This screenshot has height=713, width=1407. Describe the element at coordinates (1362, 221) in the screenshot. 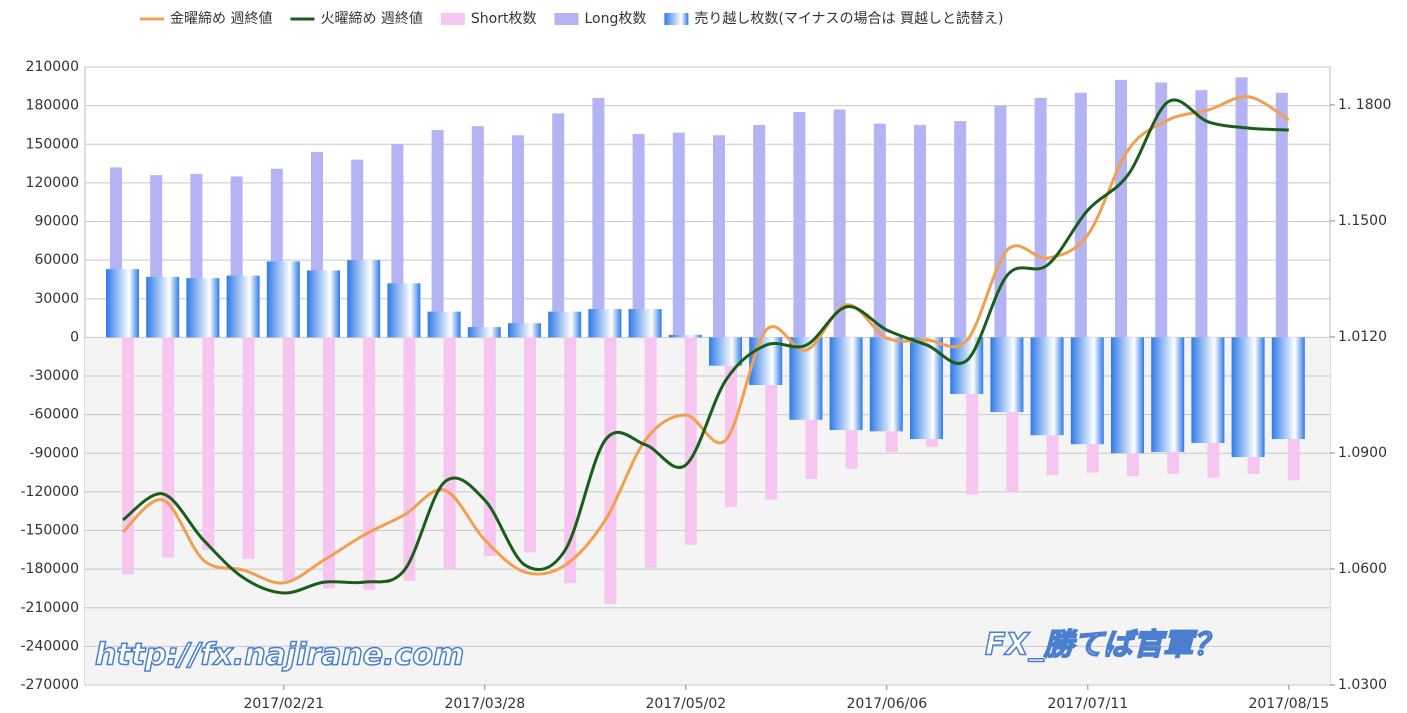

I see `y2-tick-label: 1.1500` at that location.